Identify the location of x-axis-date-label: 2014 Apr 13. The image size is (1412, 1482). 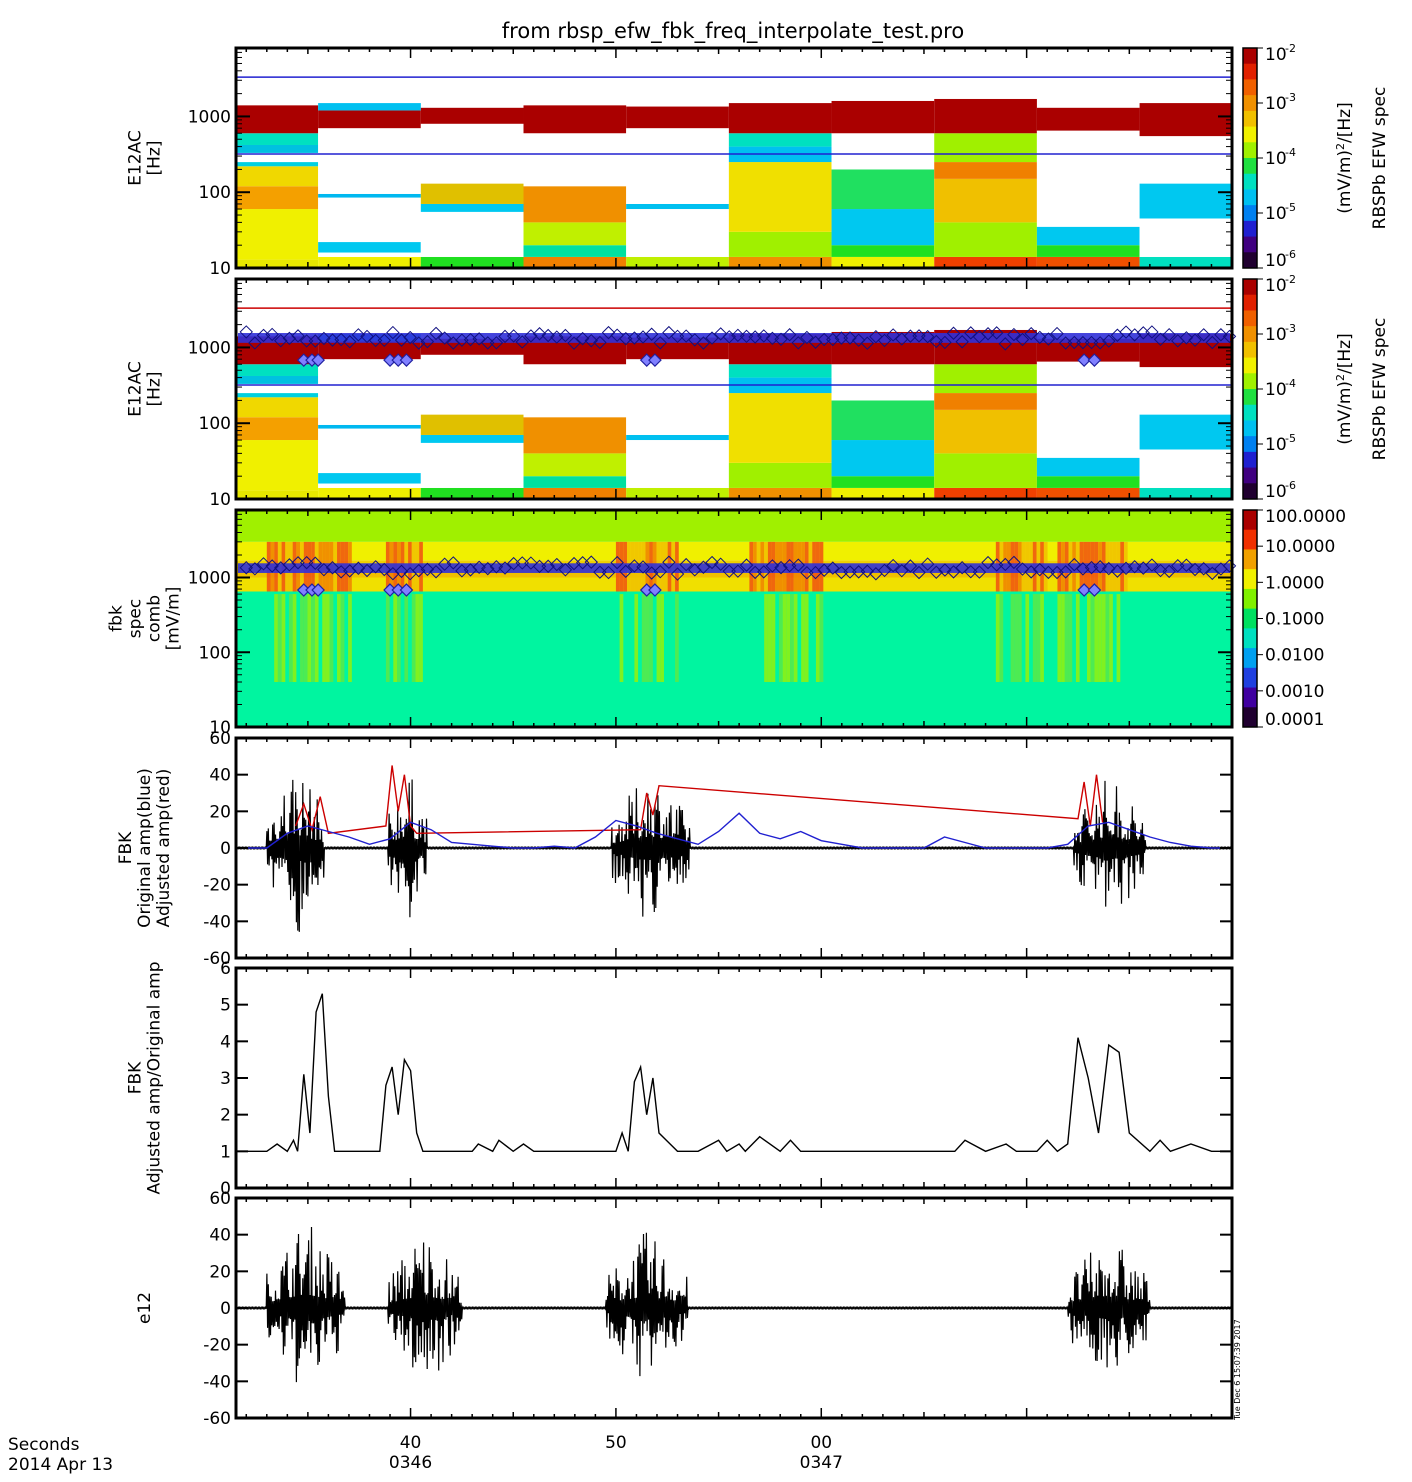
(60, 1465).